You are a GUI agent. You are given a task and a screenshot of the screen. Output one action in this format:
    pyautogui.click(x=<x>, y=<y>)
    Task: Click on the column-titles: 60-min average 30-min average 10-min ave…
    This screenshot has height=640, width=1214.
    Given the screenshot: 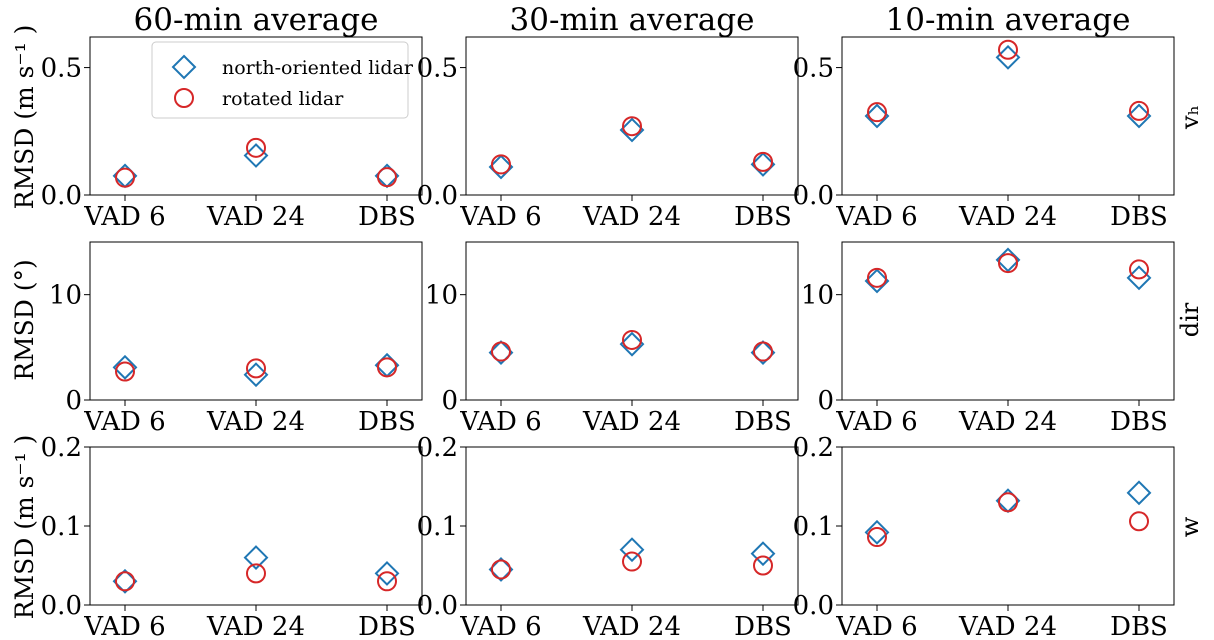 What is the action you would take?
    pyautogui.click(x=632, y=20)
    